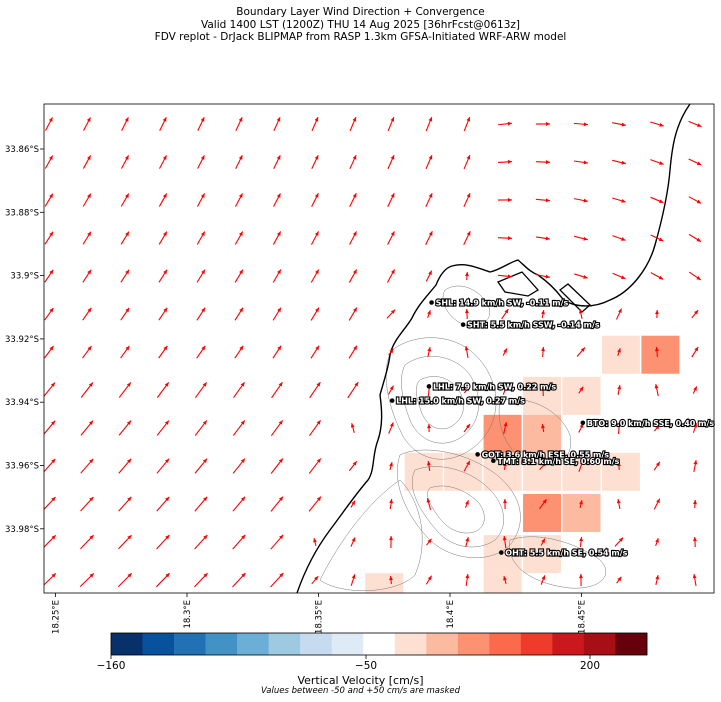 The image size is (721, 702). I want to click on station-marker, so click(501, 552).